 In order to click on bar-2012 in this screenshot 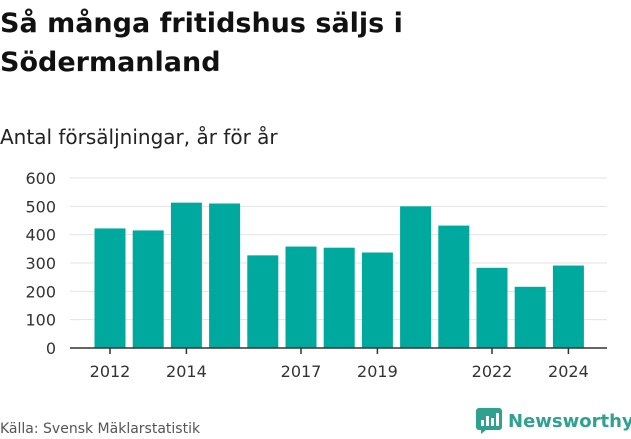, I will do `click(110, 288)`.